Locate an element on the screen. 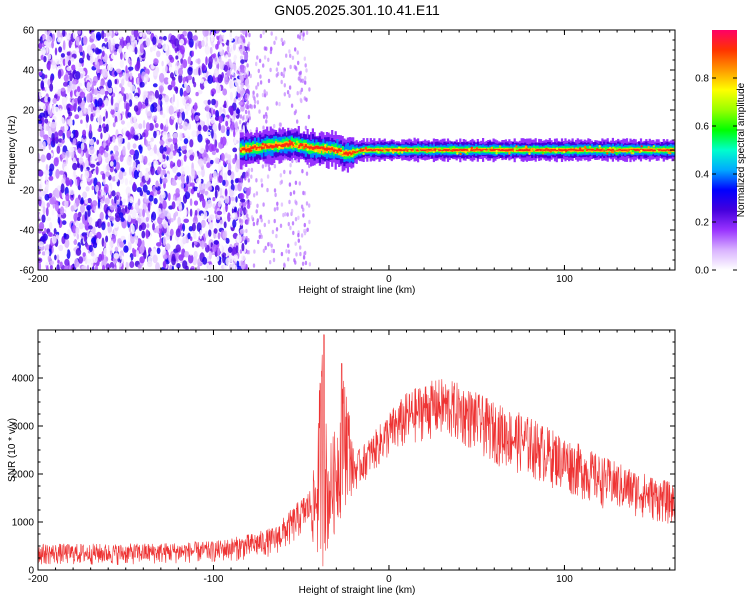 This screenshot has height=600, width=750. colorbar-tick-label: 0.8 is located at coordinates (702, 79).